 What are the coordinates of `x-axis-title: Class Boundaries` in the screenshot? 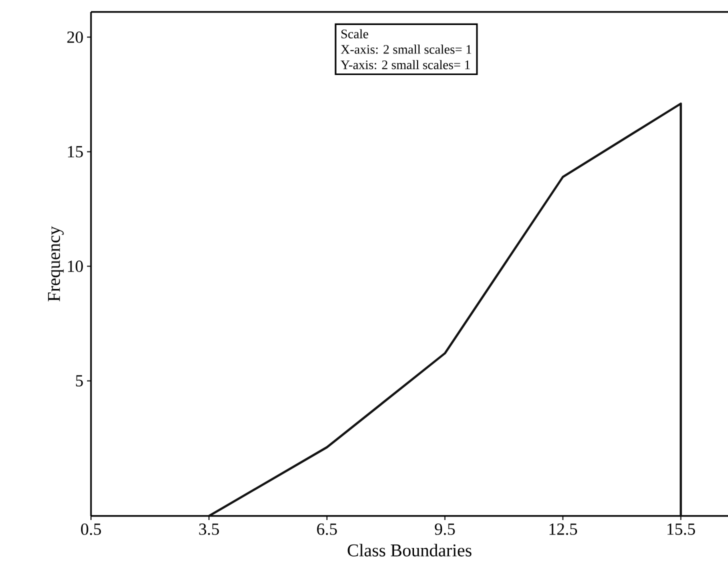 It's located at (410, 550).